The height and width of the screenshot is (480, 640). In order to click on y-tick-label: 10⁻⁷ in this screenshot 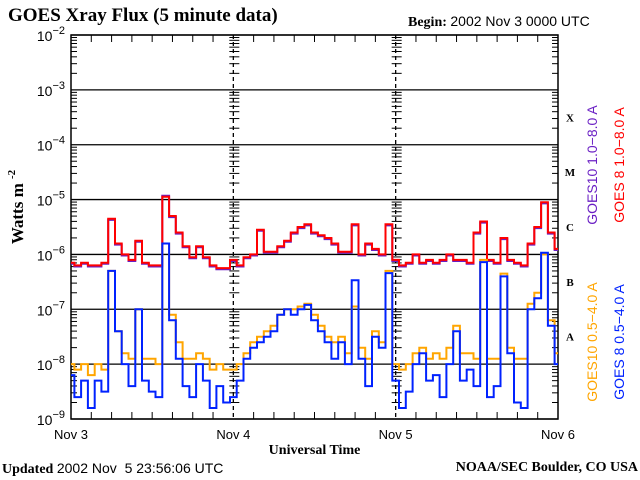, I will do `click(51, 308)`.